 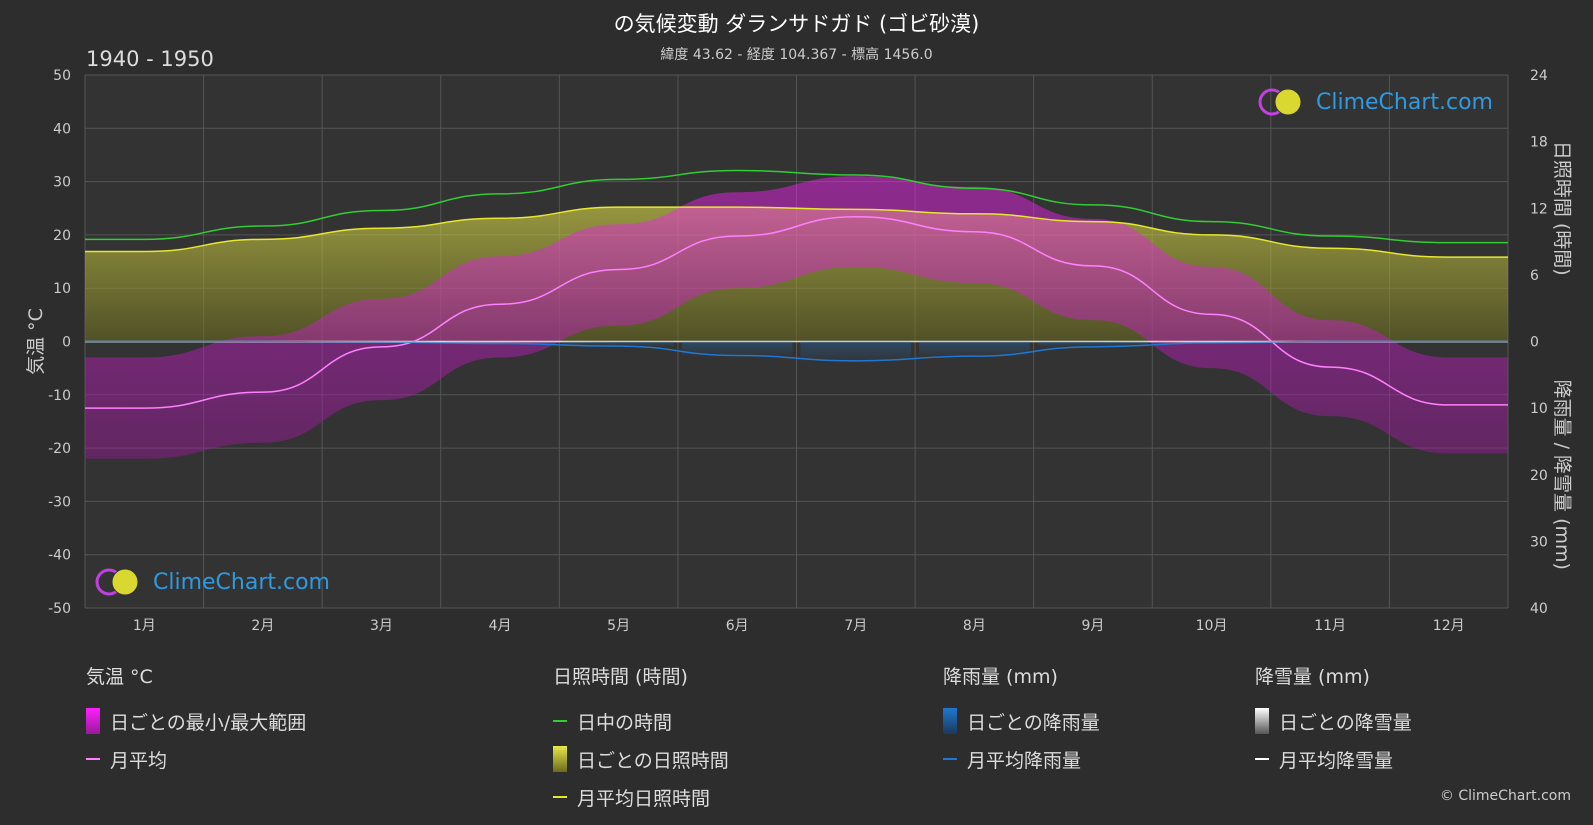 What do you see at coordinates (796, 55) in the screenshot?
I see `chart-subtitle: 緯度 43.62 - 経度 104.367 - 標高 1456.0` at bounding box center [796, 55].